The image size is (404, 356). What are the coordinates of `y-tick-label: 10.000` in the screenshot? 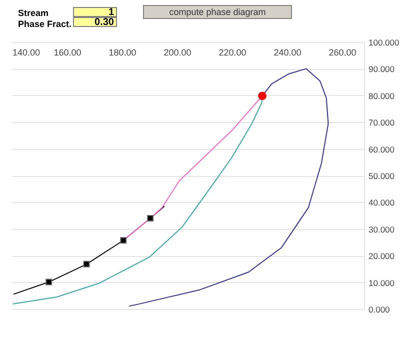 It's located at (381, 283).